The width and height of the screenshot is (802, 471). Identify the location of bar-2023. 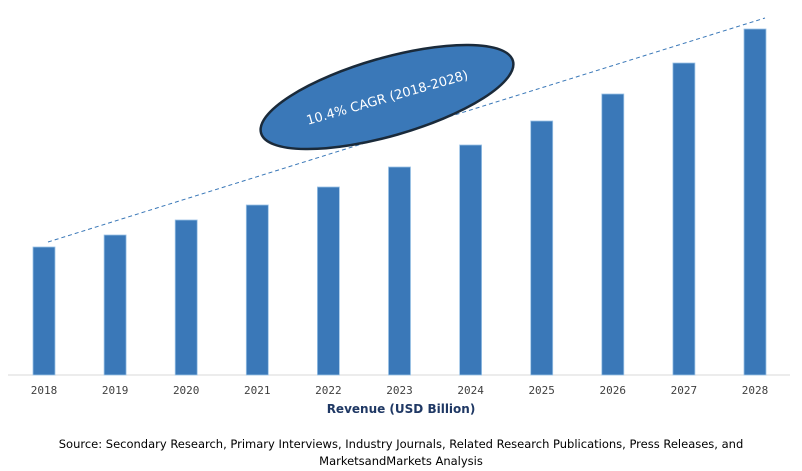
(399, 271).